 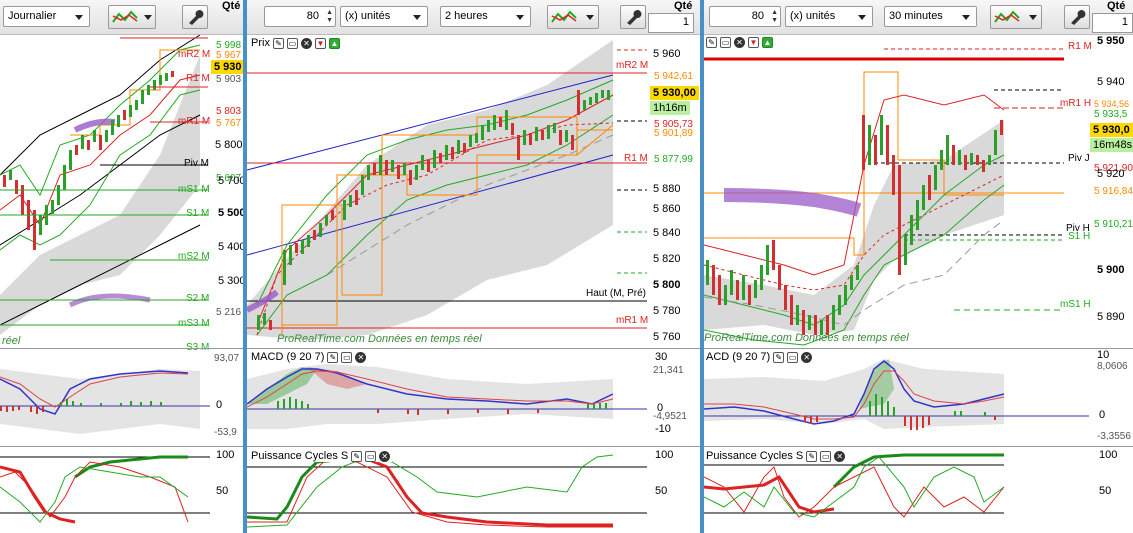 I want to click on current-price-tag: 5 930,00, so click(x=674, y=93).